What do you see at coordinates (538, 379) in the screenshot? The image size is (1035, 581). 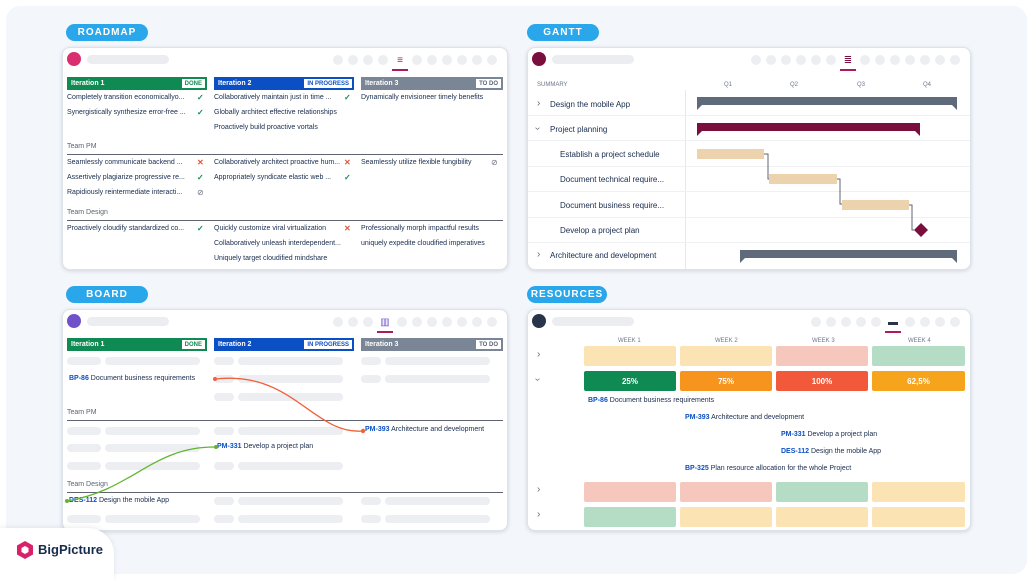 I see `chevron-down-icon: ›` at bounding box center [538, 379].